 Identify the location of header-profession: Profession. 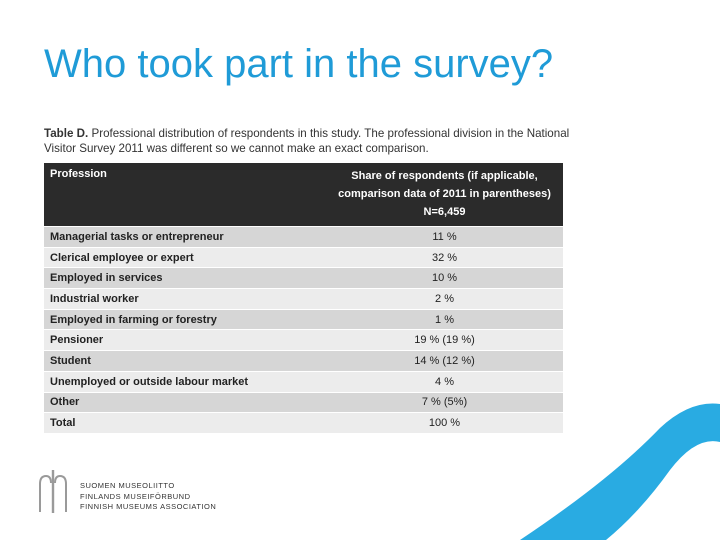
(78, 174).